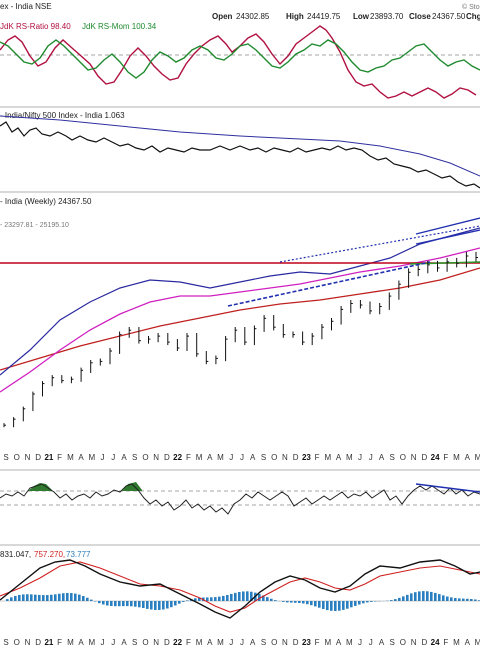 Image resolution: width=480 pixels, height=650 pixels. Describe the element at coordinates (274, 457) in the screenshot. I see `price-x-tick-label: O` at that location.